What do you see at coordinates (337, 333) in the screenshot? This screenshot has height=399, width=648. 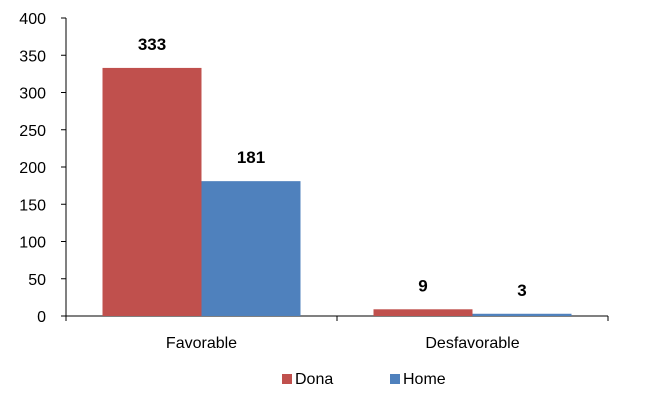 I see `x-axis: Favorable Desfavorable` at bounding box center [337, 333].